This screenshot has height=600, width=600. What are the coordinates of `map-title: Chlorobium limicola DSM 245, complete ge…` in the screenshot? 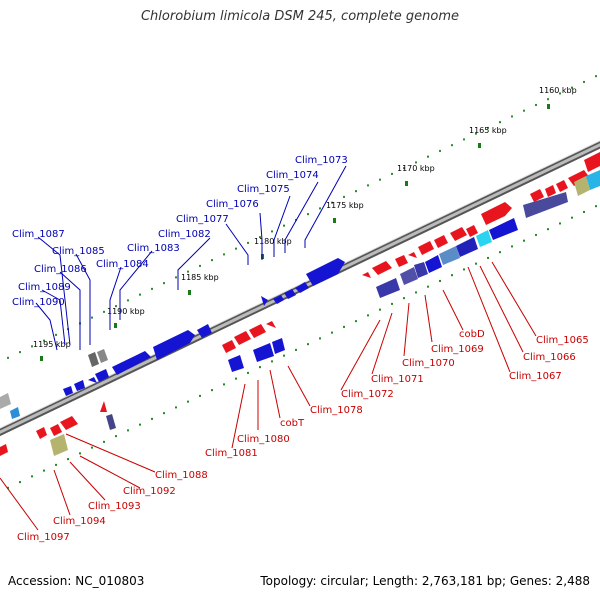 It's located at (300, 16).